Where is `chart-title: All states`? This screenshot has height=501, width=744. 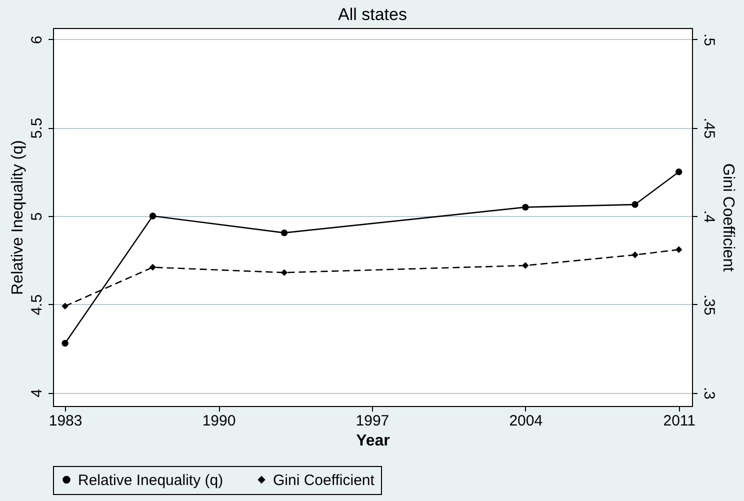
chart-title: All states is located at coordinates (372, 14).